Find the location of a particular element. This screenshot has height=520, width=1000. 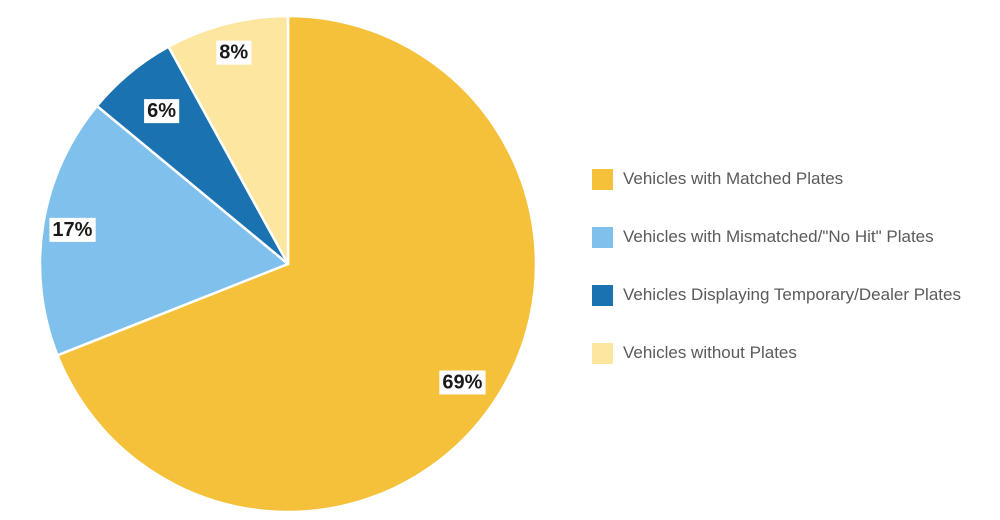

slice-data-label: 8% is located at coordinates (234, 52).